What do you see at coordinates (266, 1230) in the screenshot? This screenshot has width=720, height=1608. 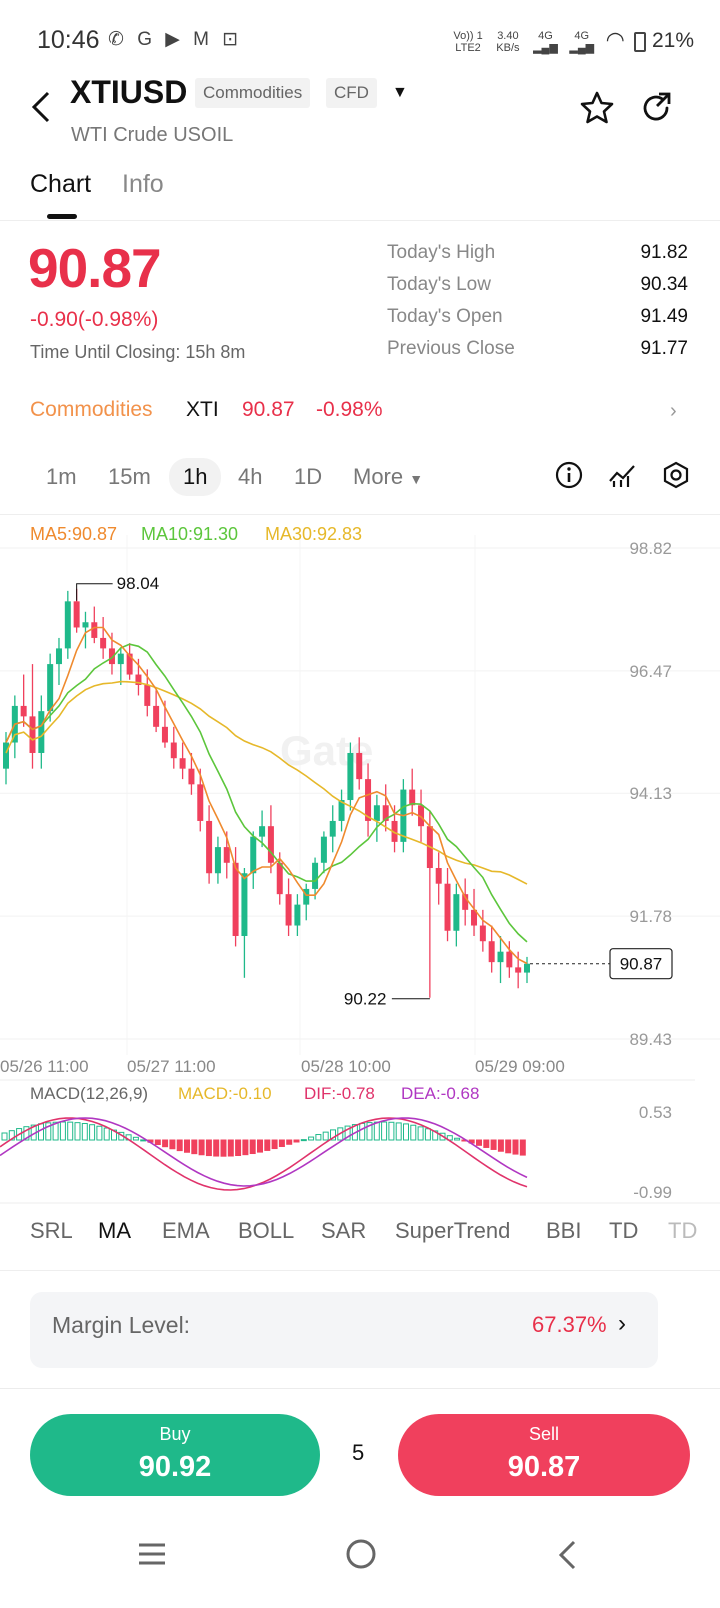 I see `indicator-boll: BOLL` at bounding box center [266, 1230].